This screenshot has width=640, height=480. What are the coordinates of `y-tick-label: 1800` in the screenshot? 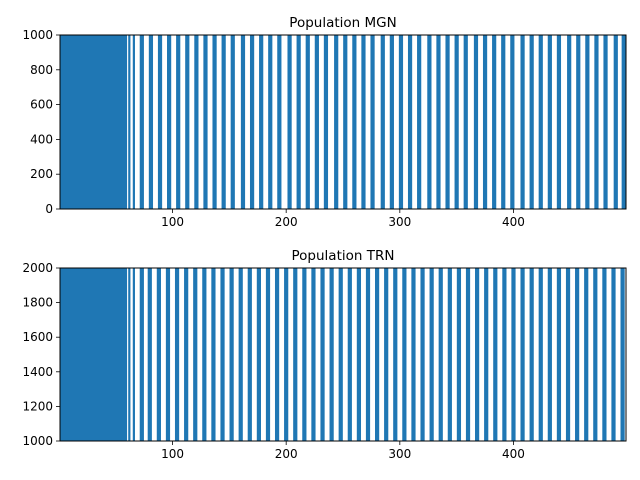 It's located at (37, 303).